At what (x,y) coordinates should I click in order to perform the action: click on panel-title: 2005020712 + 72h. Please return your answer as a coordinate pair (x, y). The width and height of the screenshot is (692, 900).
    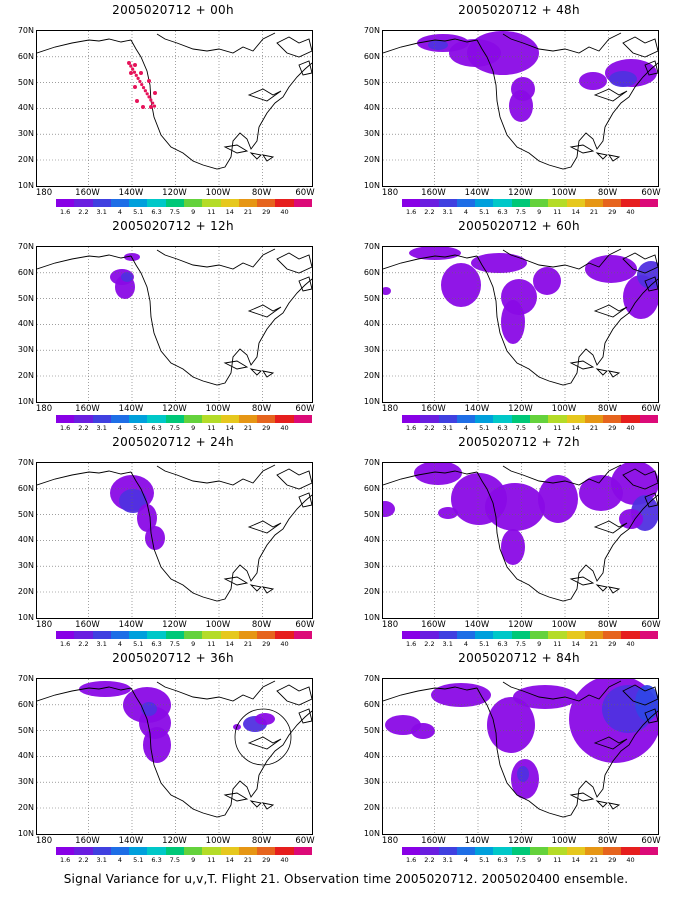
    Looking at the image, I should click on (519, 442).